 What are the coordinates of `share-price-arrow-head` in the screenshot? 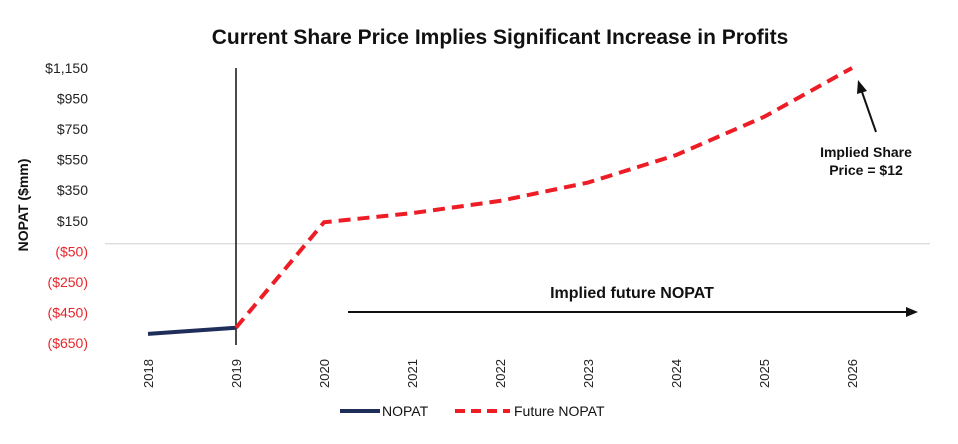 It's located at (862, 87).